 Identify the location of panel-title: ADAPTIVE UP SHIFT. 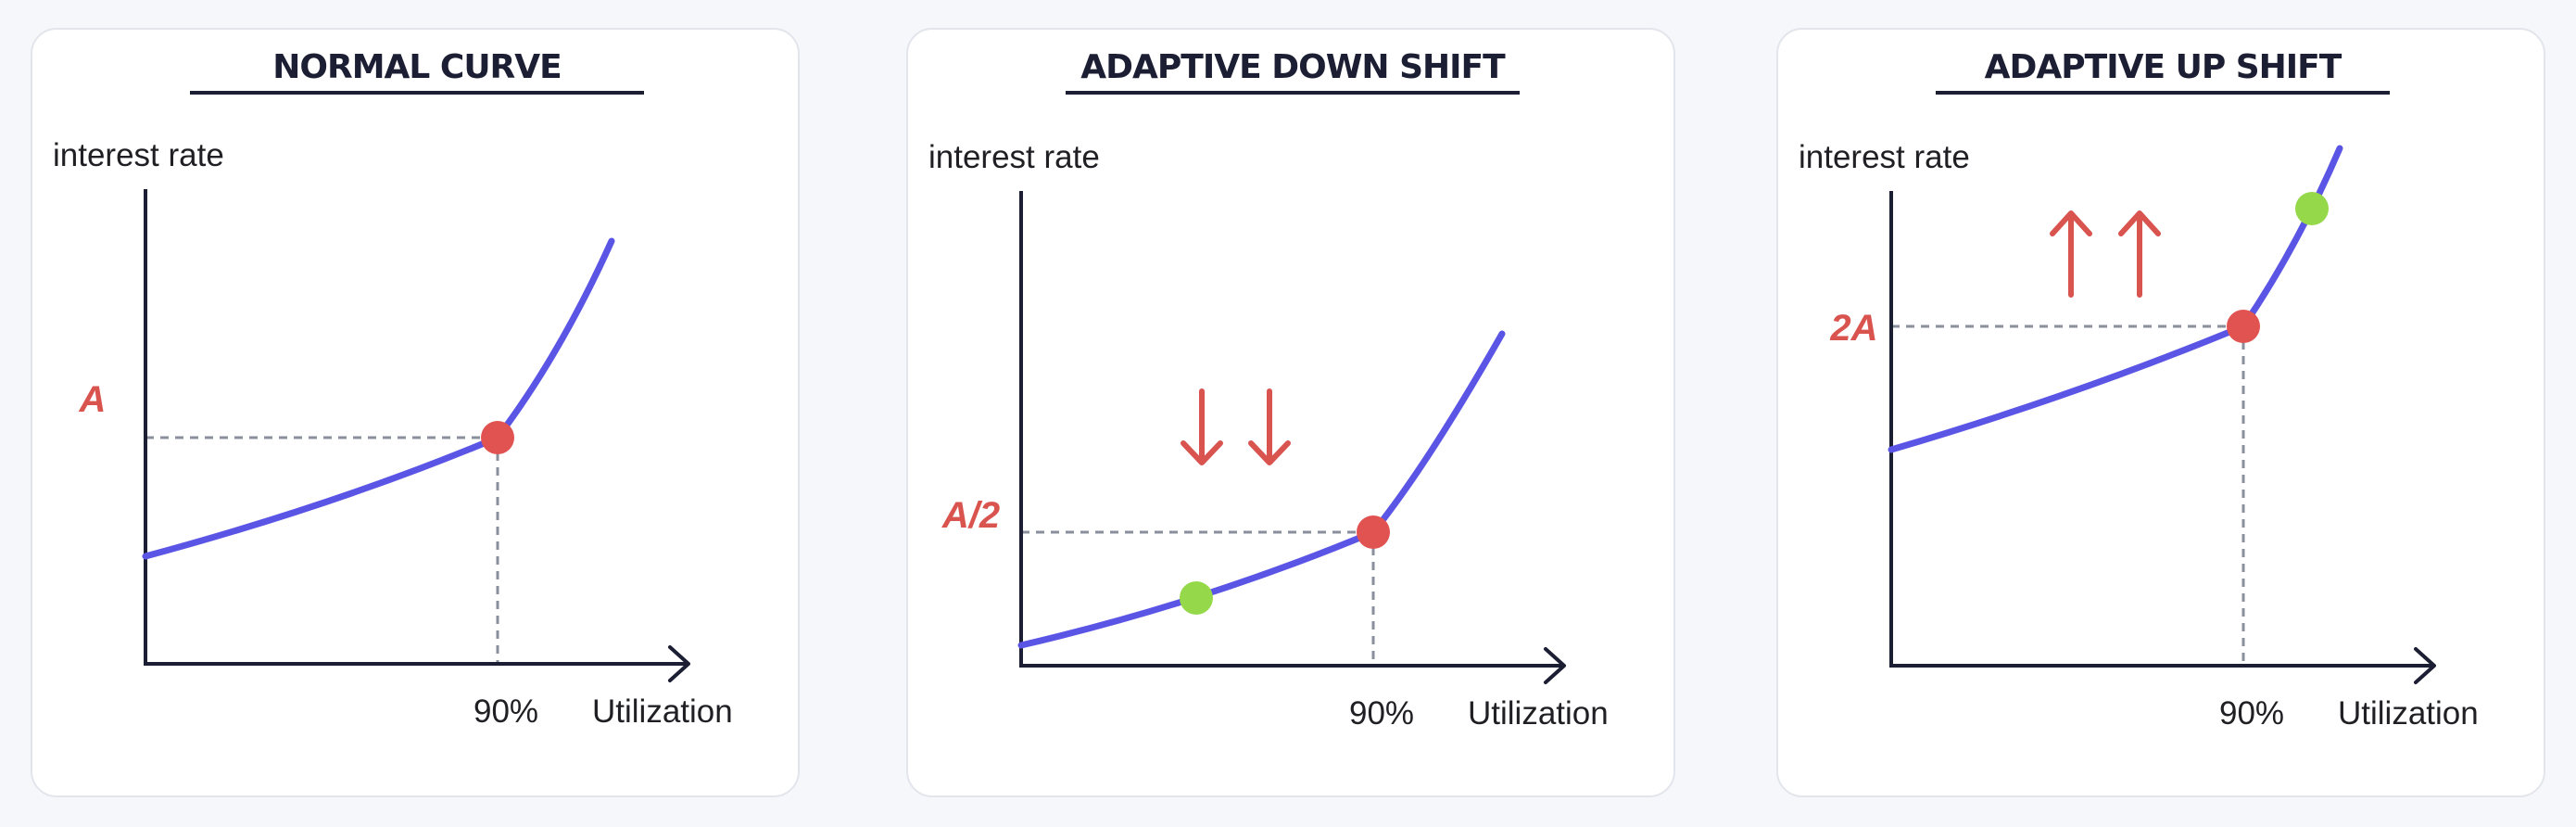
(2164, 67).